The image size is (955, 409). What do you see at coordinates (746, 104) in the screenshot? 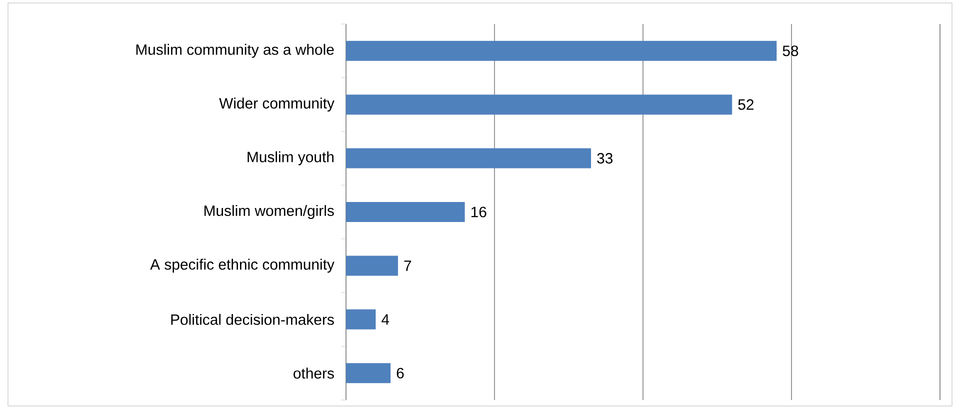
I see `data-label: 52` at bounding box center [746, 104].